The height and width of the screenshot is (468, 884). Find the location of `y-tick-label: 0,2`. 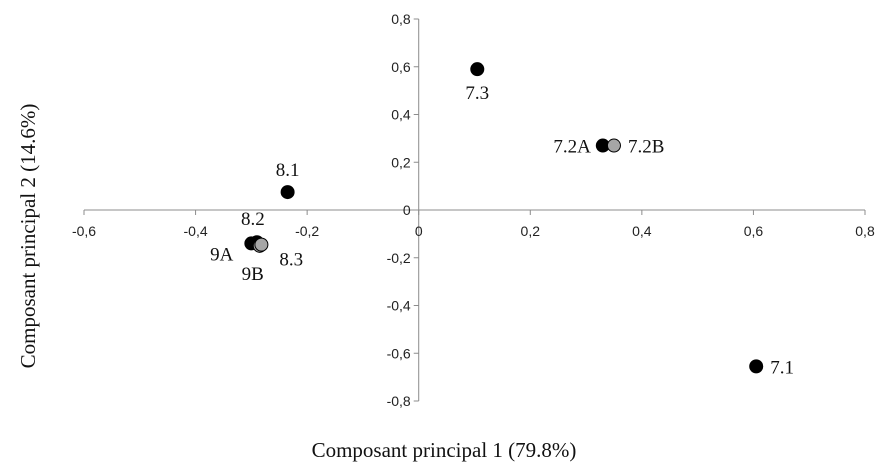

y-tick-label: 0,2 is located at coordinates (401, 162).